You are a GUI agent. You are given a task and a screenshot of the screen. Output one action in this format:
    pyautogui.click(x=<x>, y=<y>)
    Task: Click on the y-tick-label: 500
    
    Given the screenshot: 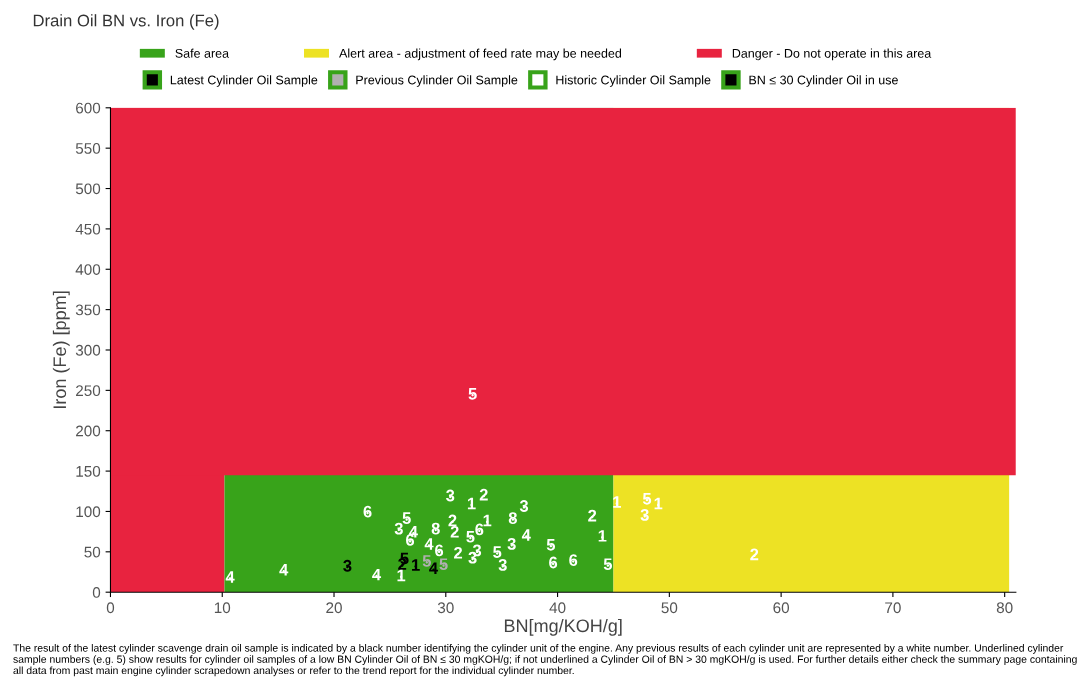 What is the action you would take?
    pyautogui.click(x=88, y=189)
    